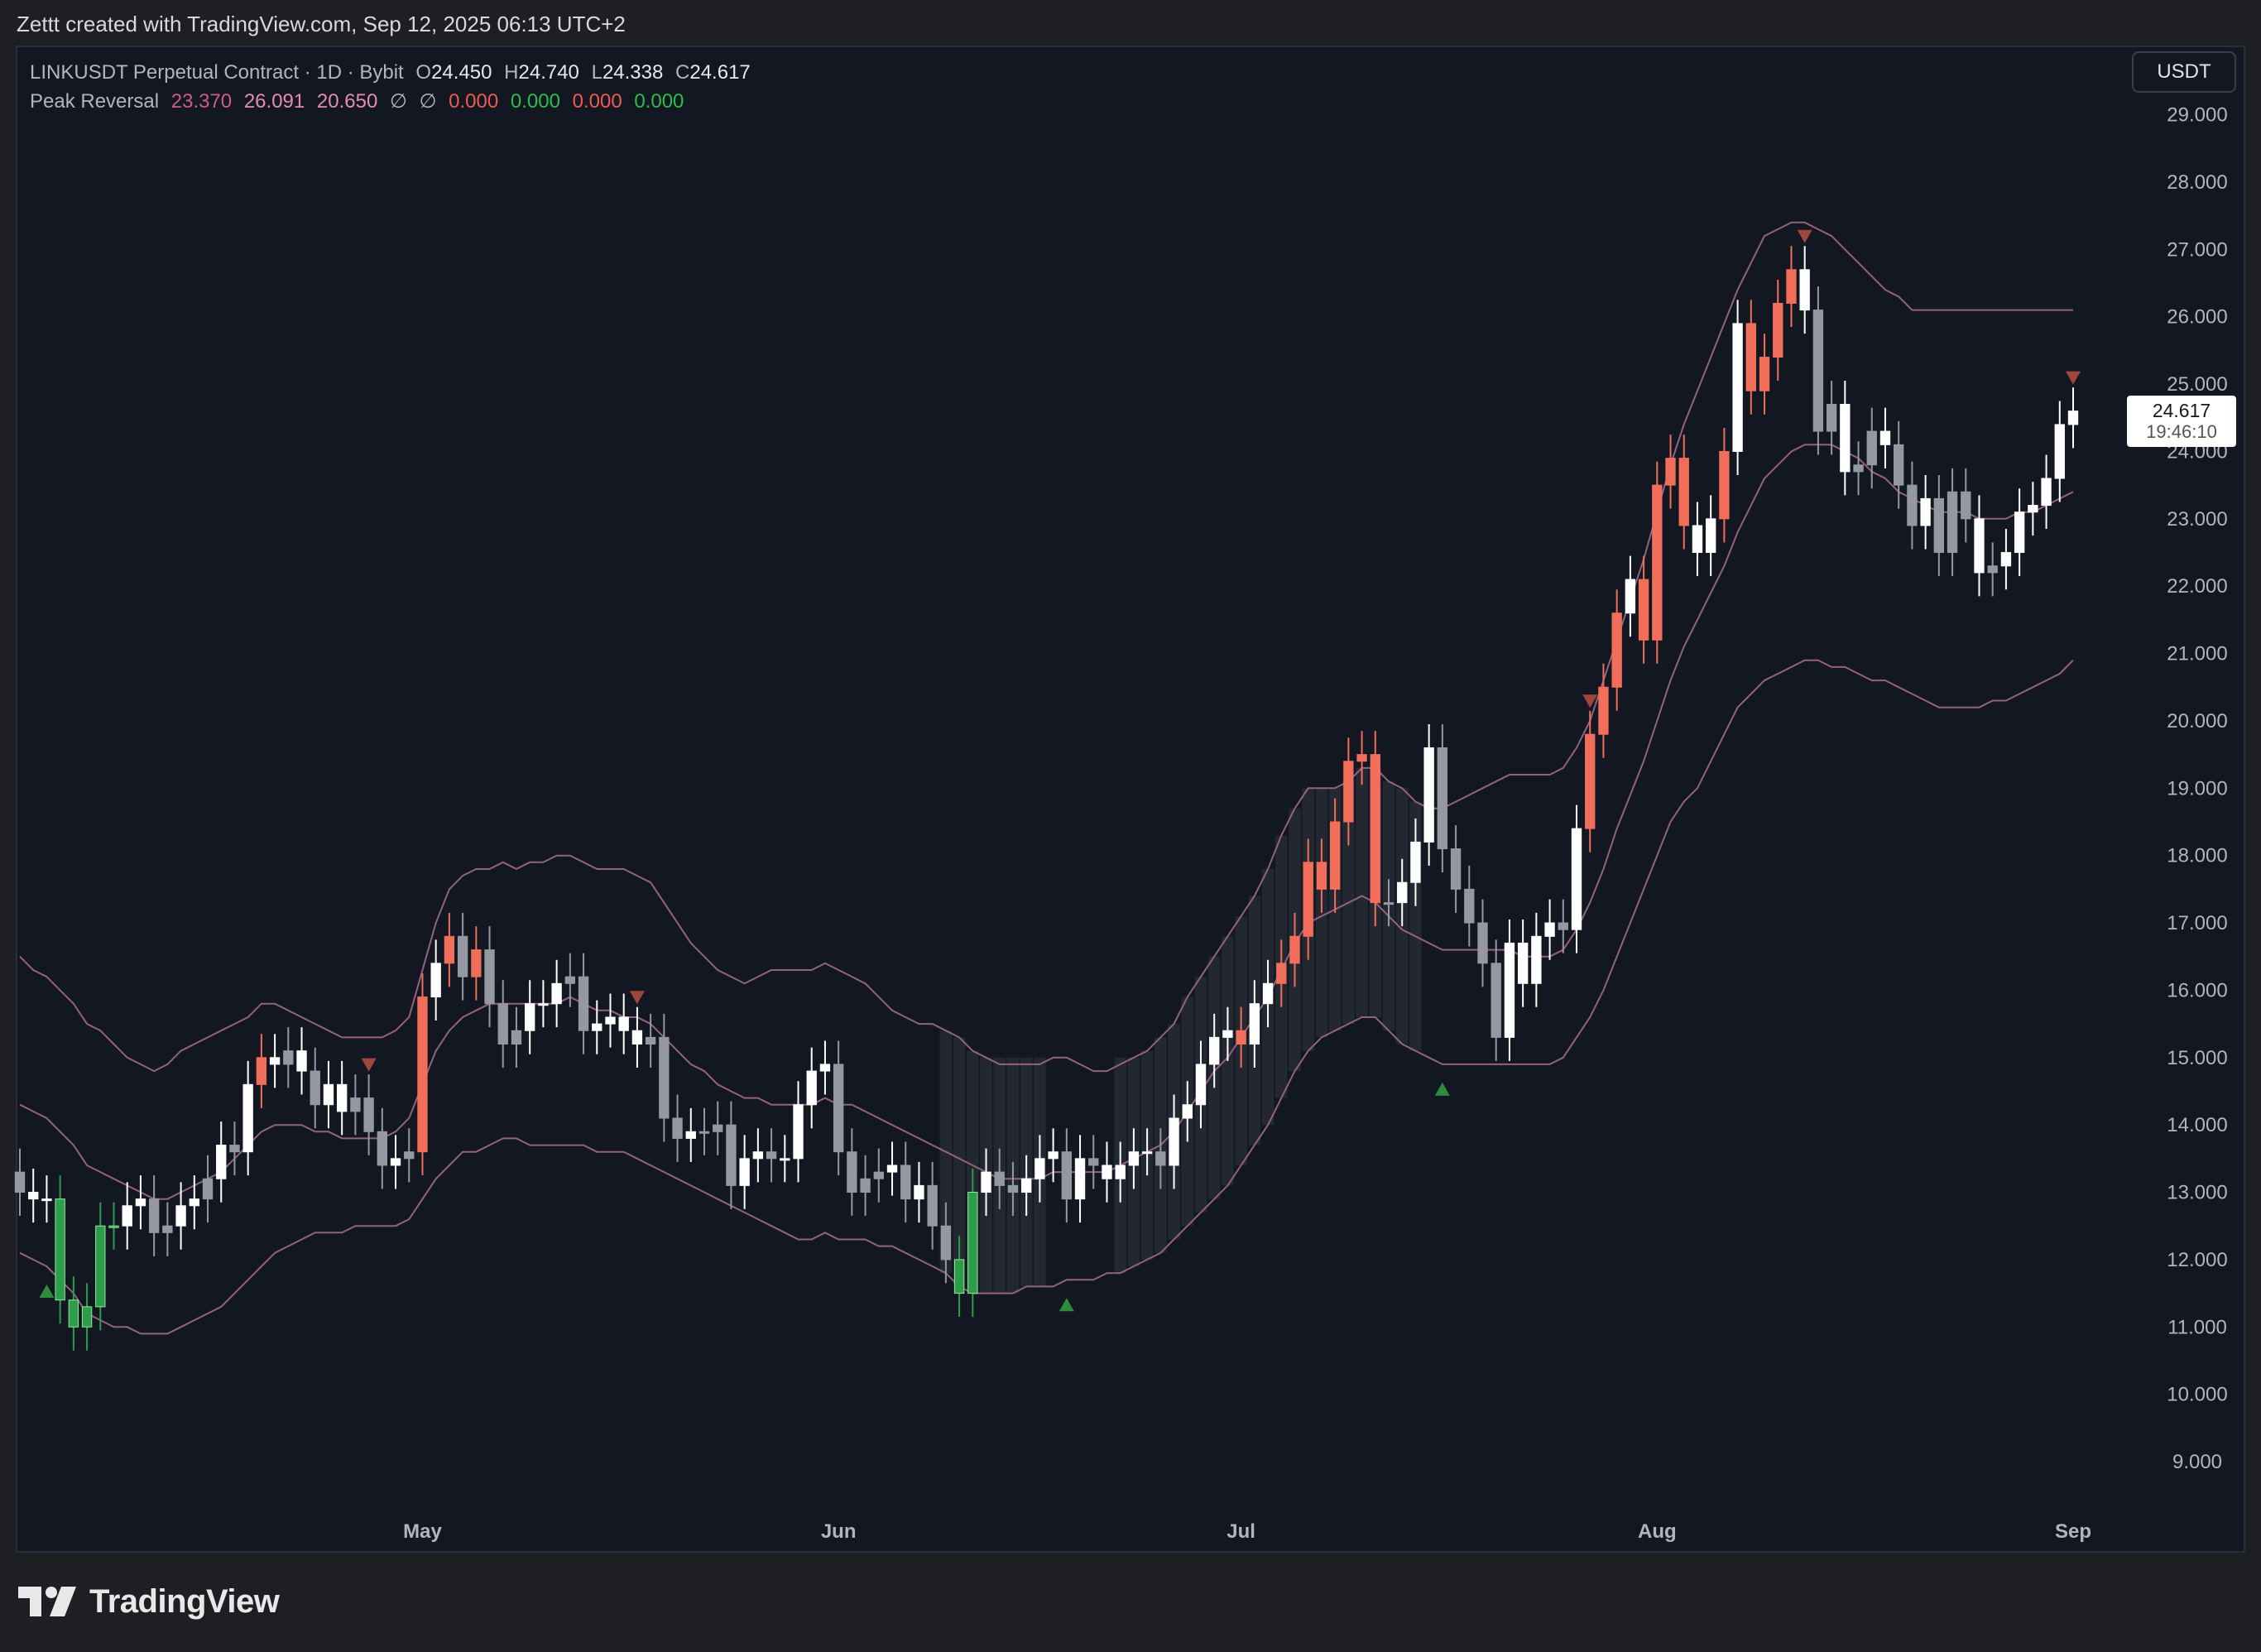 This screenshot has width=2261, height=1652. Describe the element at coordinates (274, 101) in the screenshot. I see `indicator-value-upper: 26.091` at that location.